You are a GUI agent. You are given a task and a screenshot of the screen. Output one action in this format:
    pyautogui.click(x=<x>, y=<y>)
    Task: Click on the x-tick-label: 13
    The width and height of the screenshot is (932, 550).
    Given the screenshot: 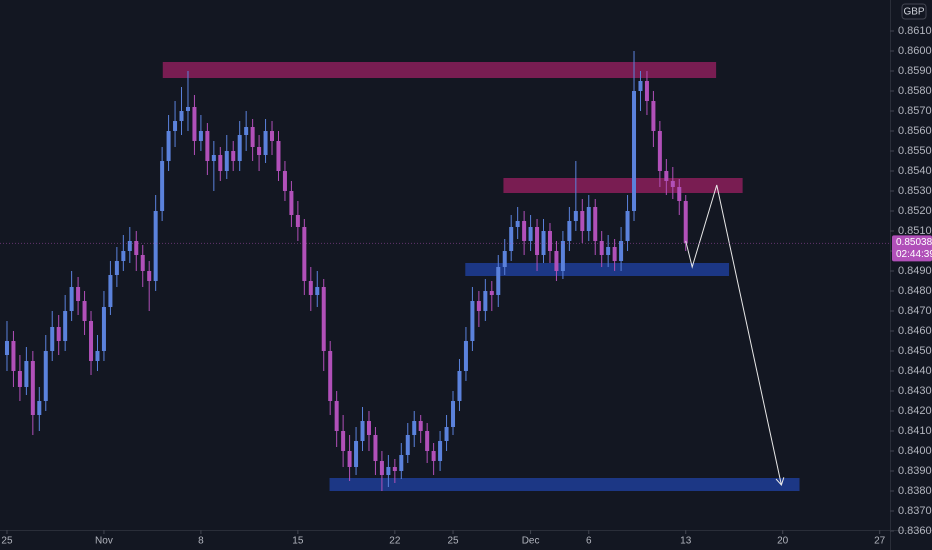 What is the action you would take?
    pyautogui.click(x=686, y=541)
    